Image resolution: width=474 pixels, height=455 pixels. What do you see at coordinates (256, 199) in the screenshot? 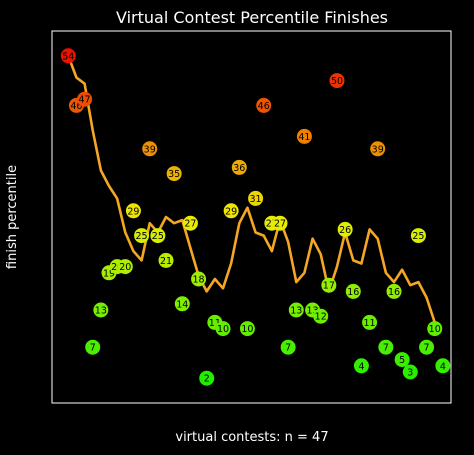
I see `data-point-label: 31` at bounding box center [256, 199].